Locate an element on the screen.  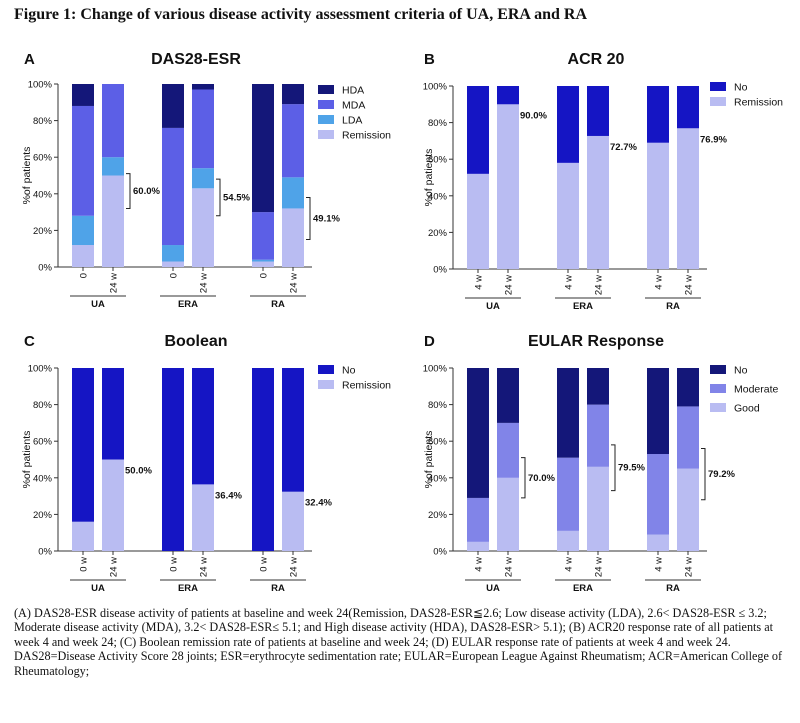
panel-title: EULAR Response is located at coordinates (596, 341).